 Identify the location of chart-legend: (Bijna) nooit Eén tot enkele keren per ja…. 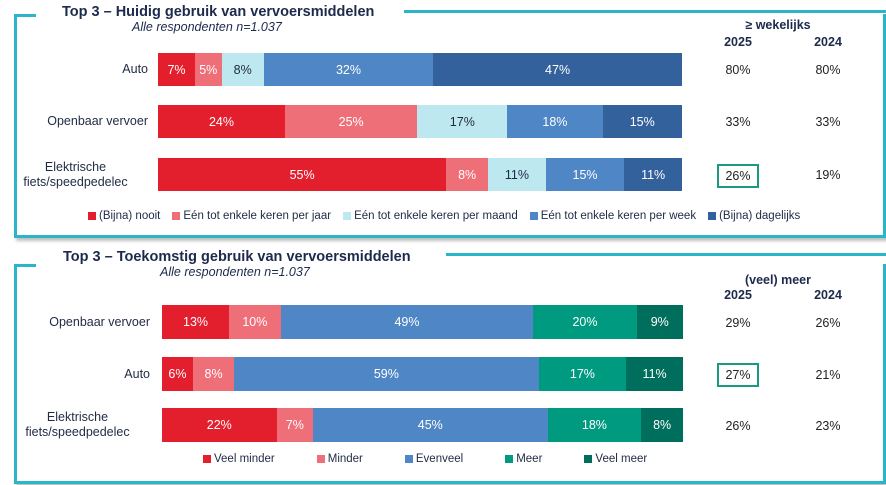
(444, 216).